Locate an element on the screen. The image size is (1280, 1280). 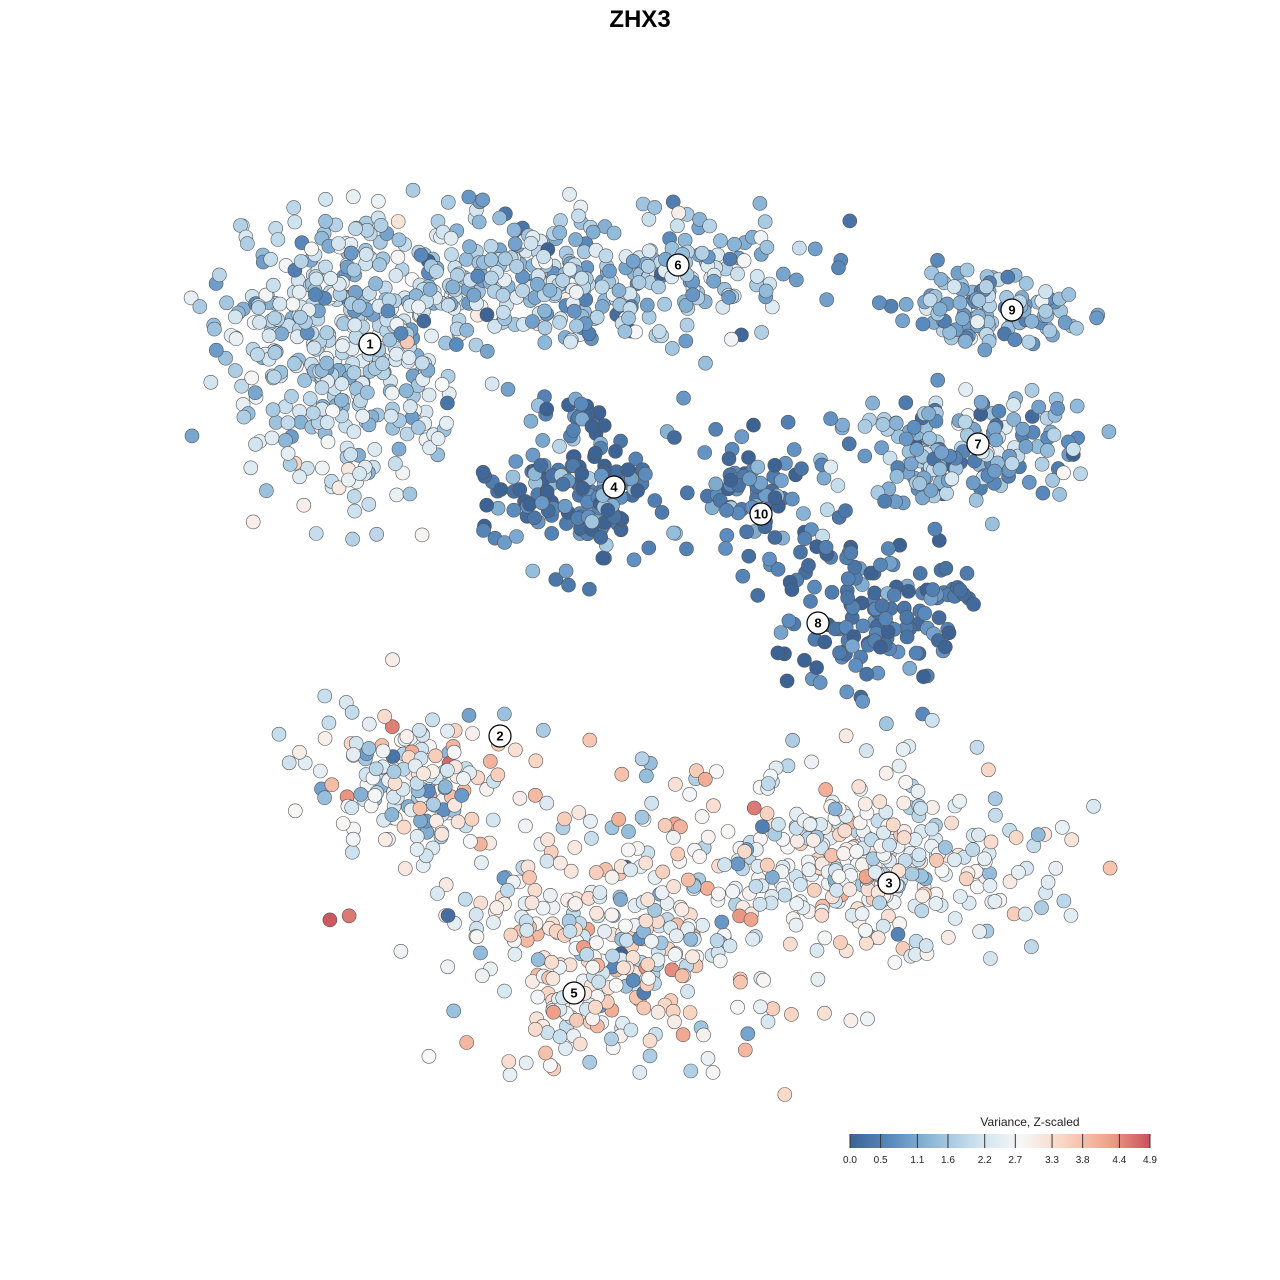
cluster-label-text: 6 is located at coordinates (677, 265).